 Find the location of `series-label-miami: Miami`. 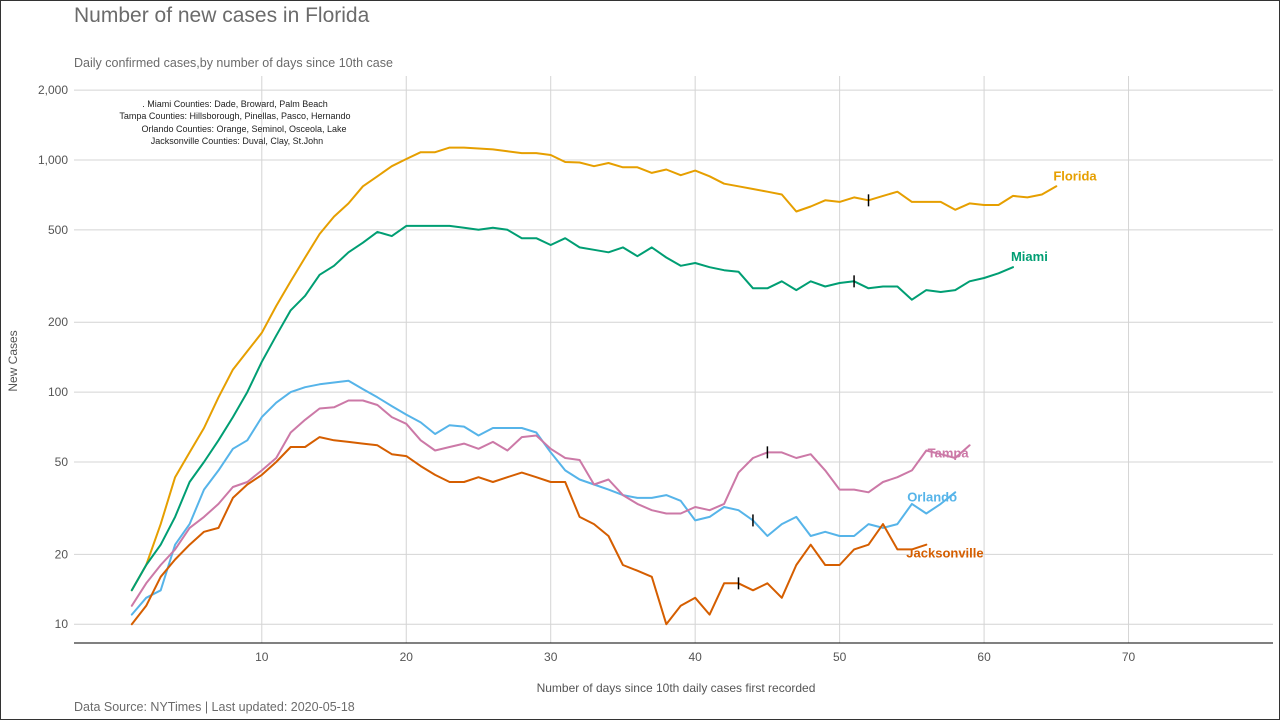

series-label-miami: Miami is located at coordinates (1029, 256).